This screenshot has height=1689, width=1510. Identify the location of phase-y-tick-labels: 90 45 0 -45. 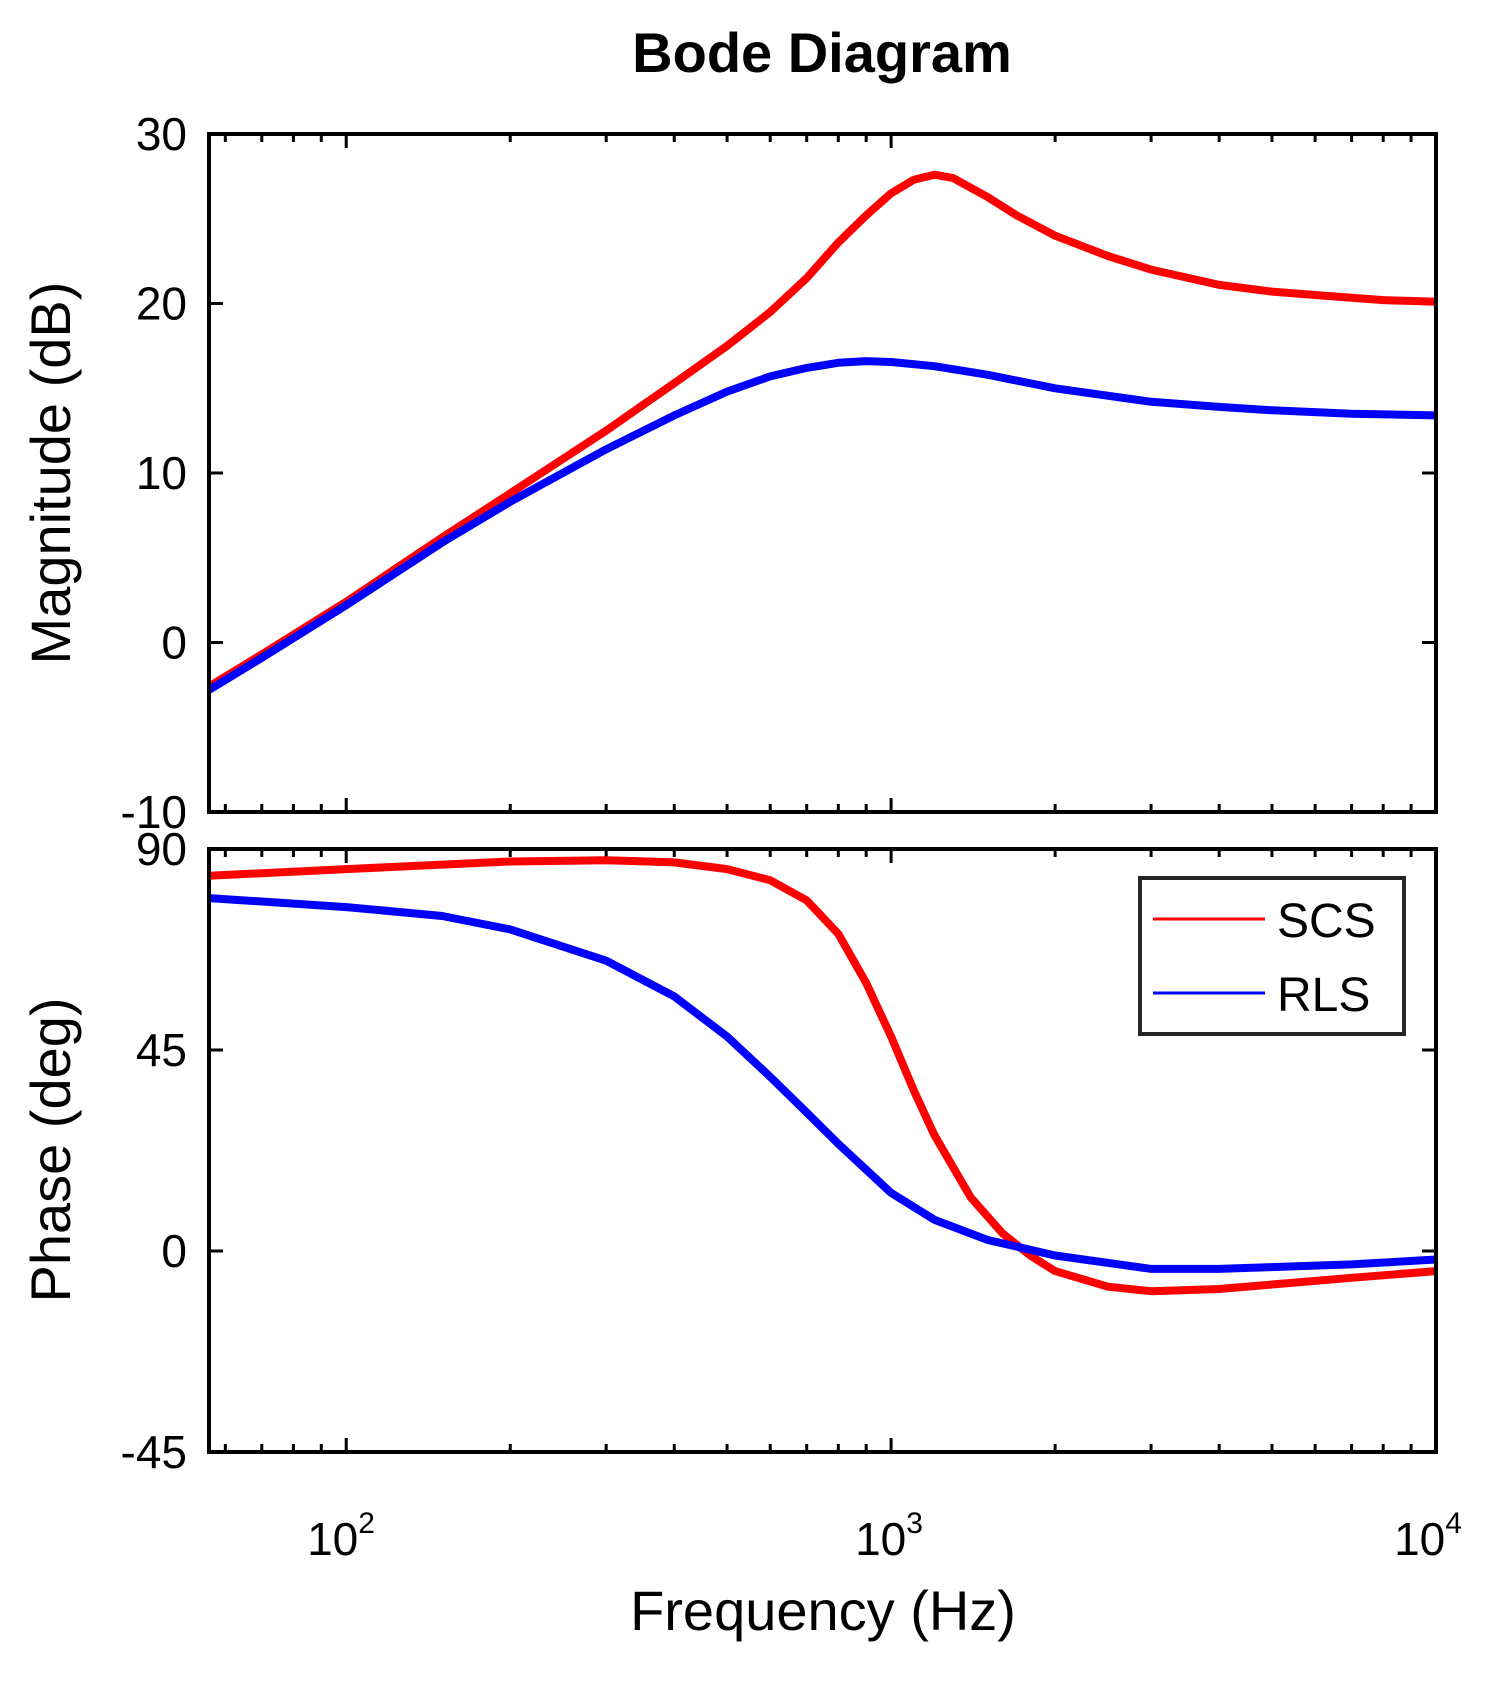
(154, 1150).